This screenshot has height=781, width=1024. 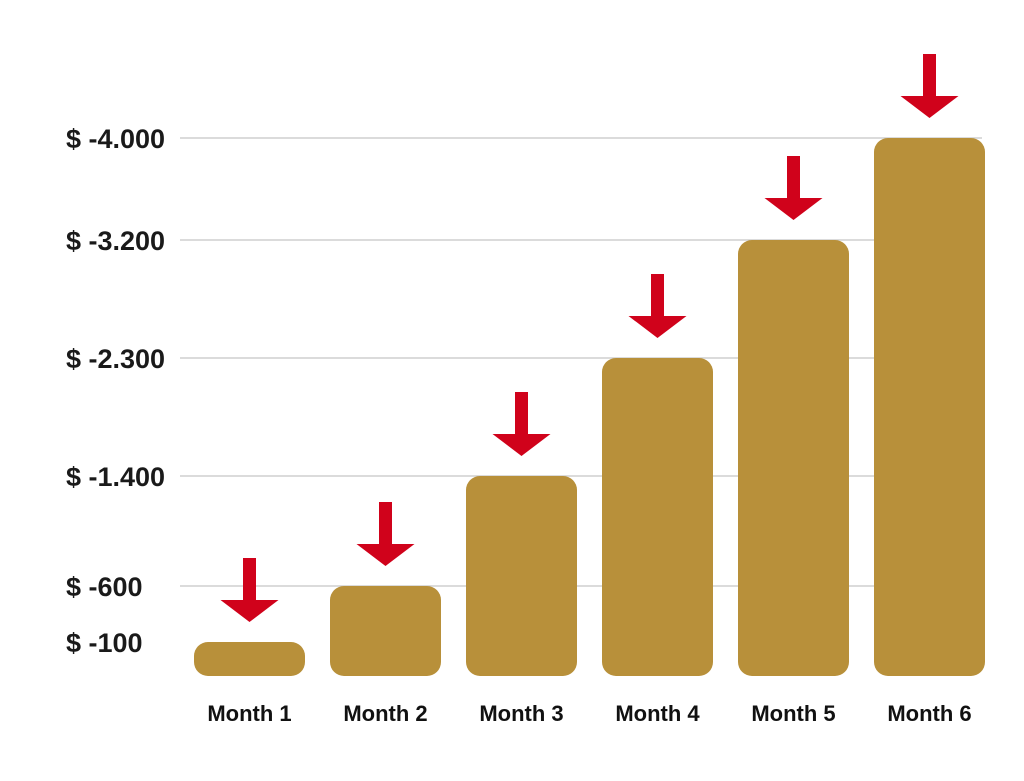 I want to click on x-category-label: Month 1, so click(x=249, y=713).